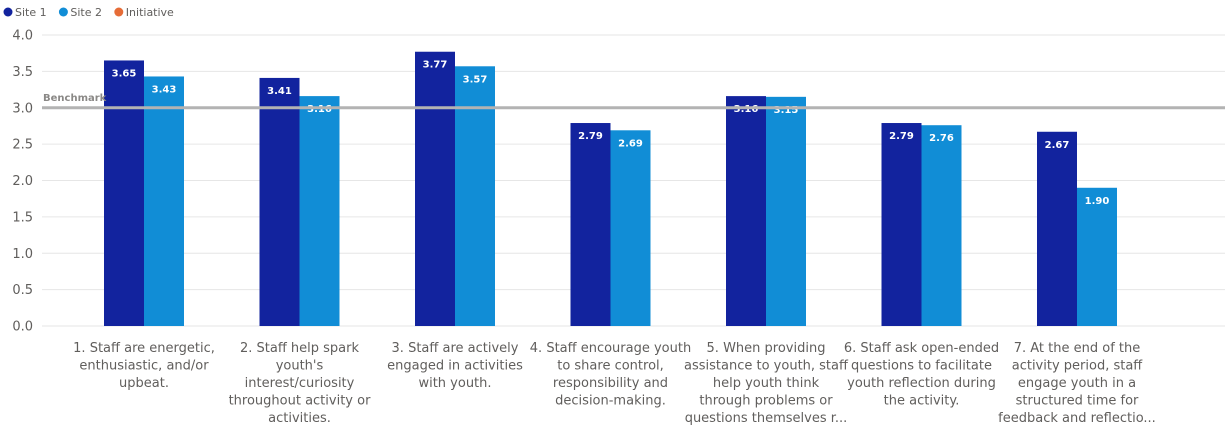 Image resolution: width=1225 pixels, height=432 pixels. What do you see at coordinates (299, 418) in the screenshot?
I see `category-label-line: activities.` at bounding box center [299, 418].